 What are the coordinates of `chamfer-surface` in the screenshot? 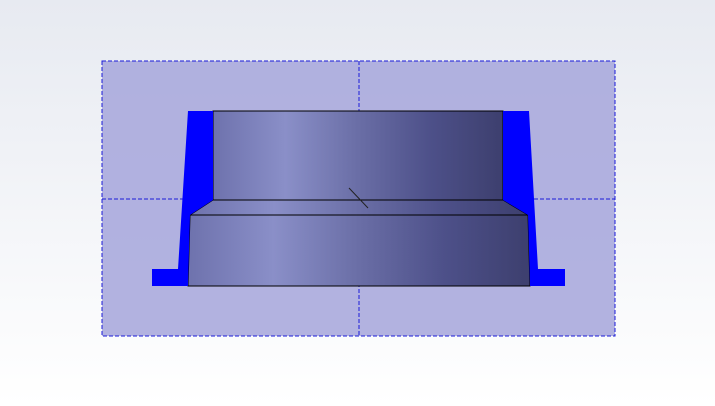 It's located at (359, 207).